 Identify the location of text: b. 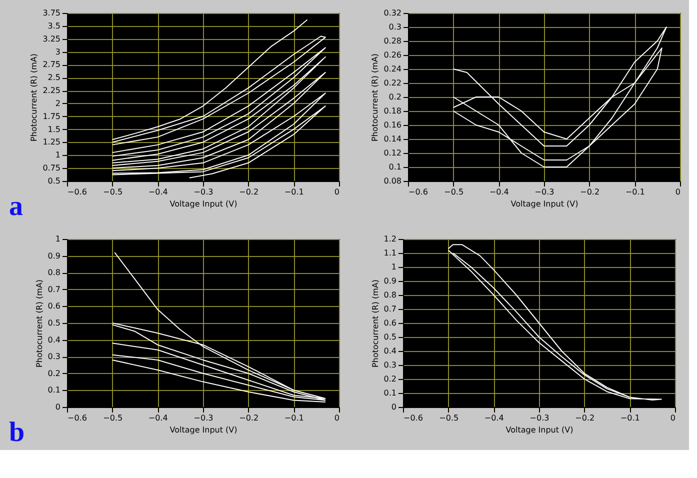
(17, 432).